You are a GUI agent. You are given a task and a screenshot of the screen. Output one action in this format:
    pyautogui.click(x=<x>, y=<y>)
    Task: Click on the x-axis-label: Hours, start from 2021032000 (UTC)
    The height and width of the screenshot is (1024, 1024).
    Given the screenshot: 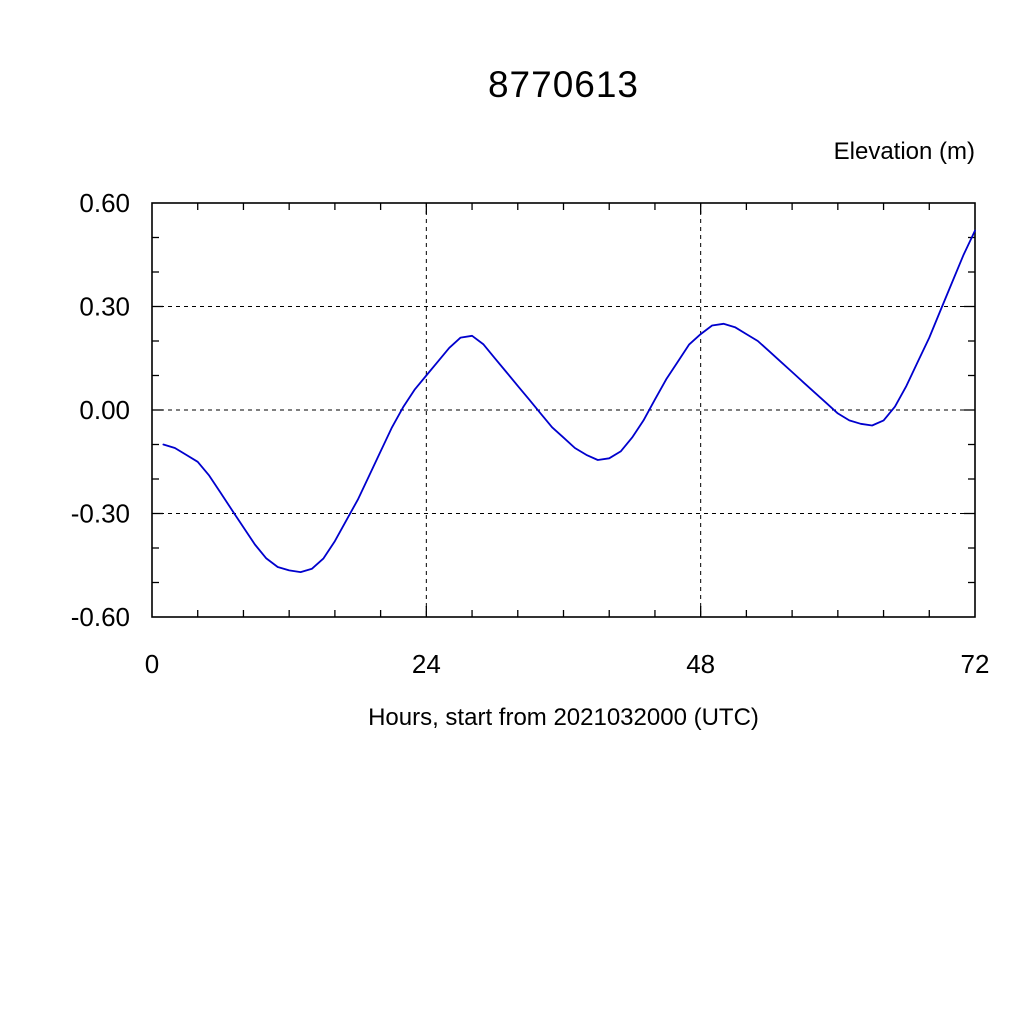 What is the action you would take?
    pyautogui.click(x=563, y=717)
    